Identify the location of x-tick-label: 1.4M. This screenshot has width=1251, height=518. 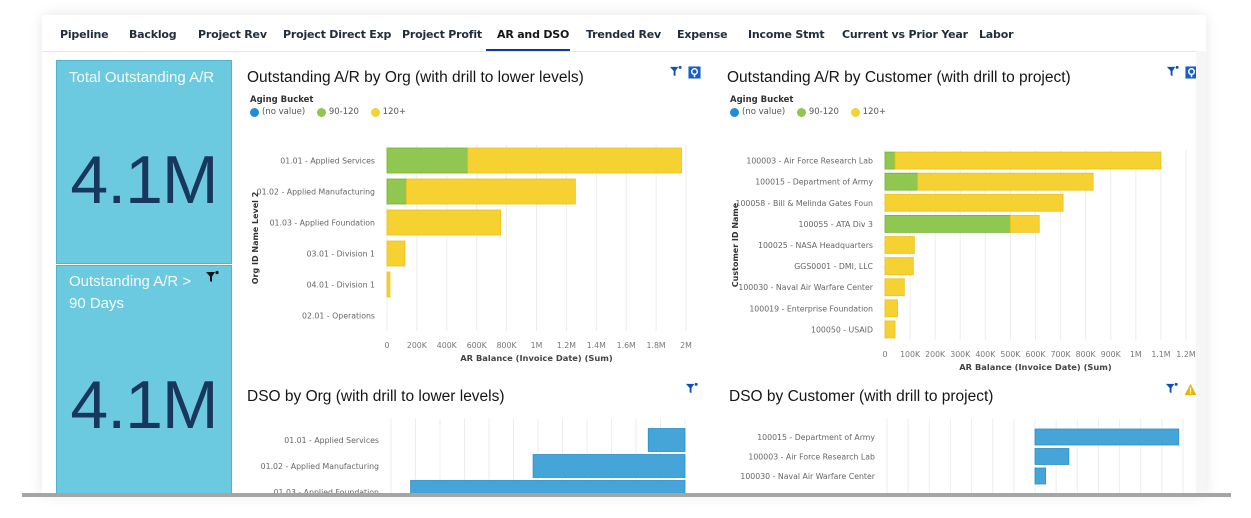
(596, 345).